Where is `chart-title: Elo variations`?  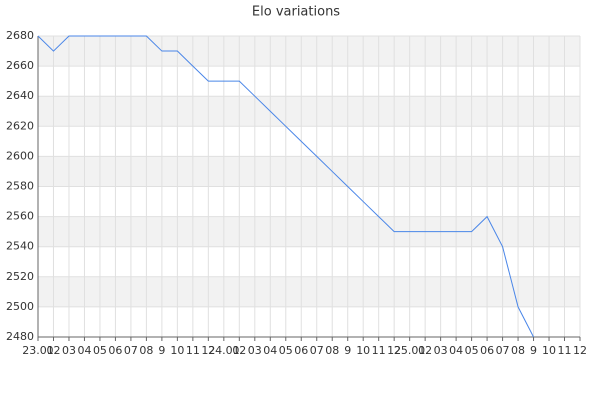 chart-title: Elo variations is located at coordinates (296, 12).